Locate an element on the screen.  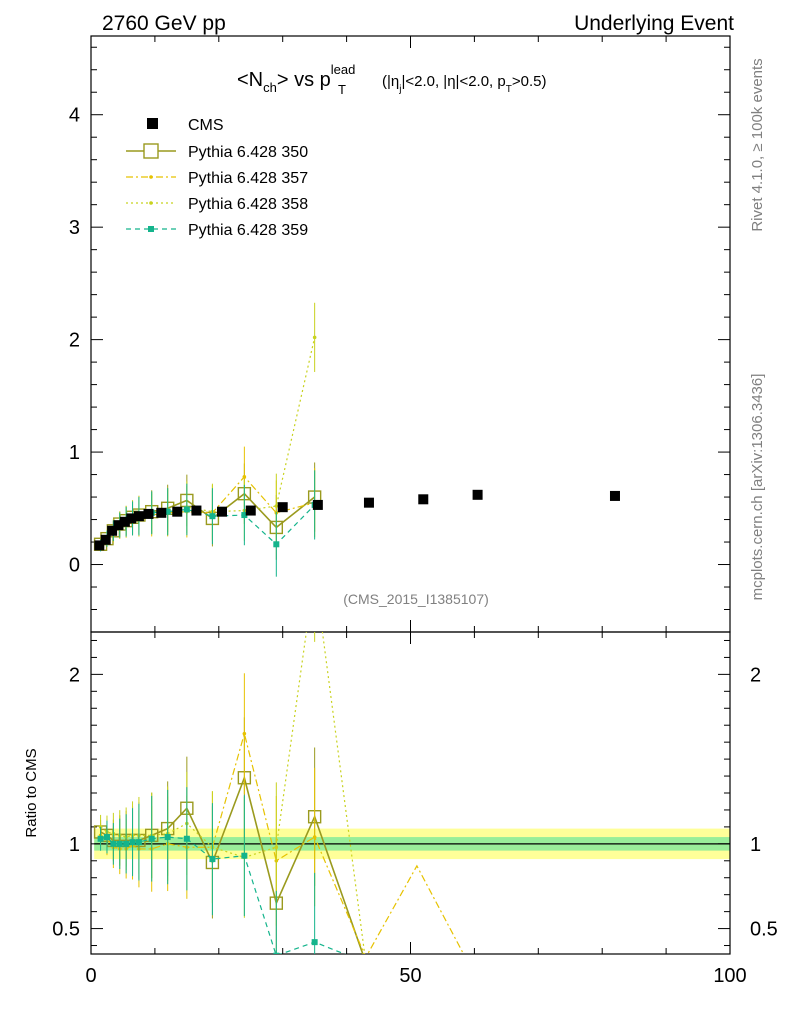
title-lead: lead is located at coordinates (343, 69).